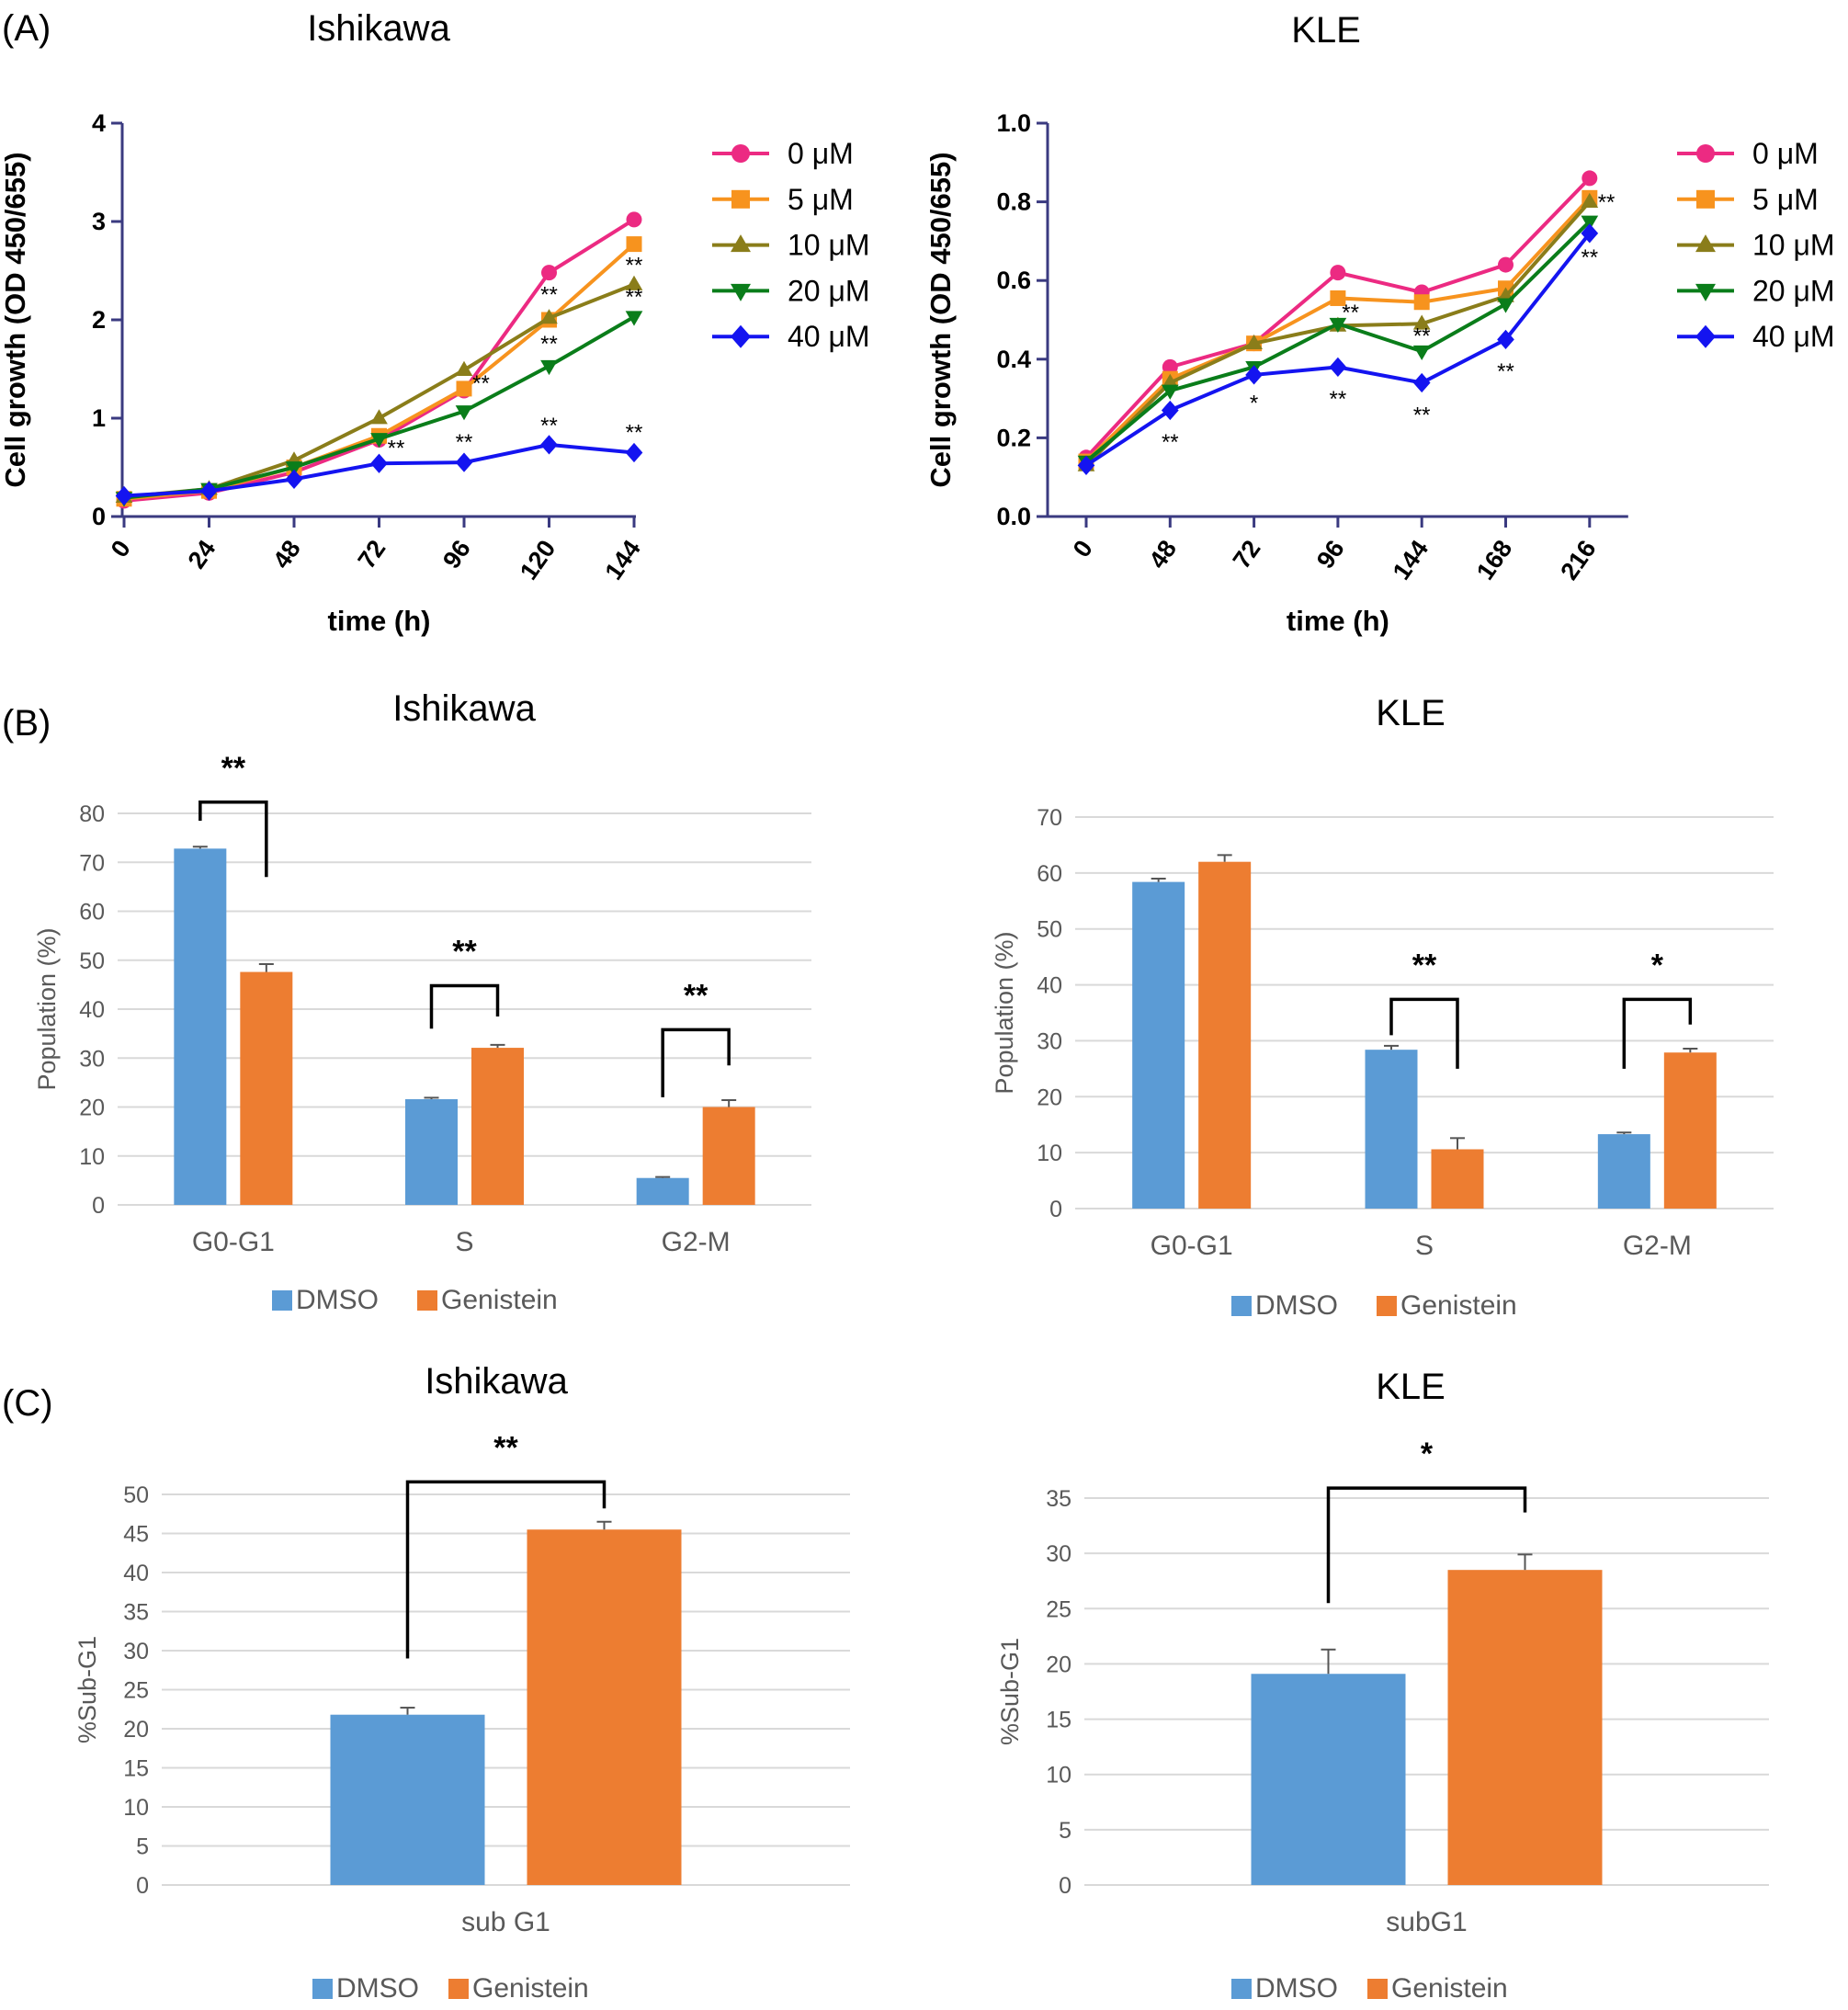 The image size is (1848, 2010). What do you see at coordinates (505, 1922) in the screenshot?
I see `x-category-label: sub G1` at bounding box center [505, 1922].